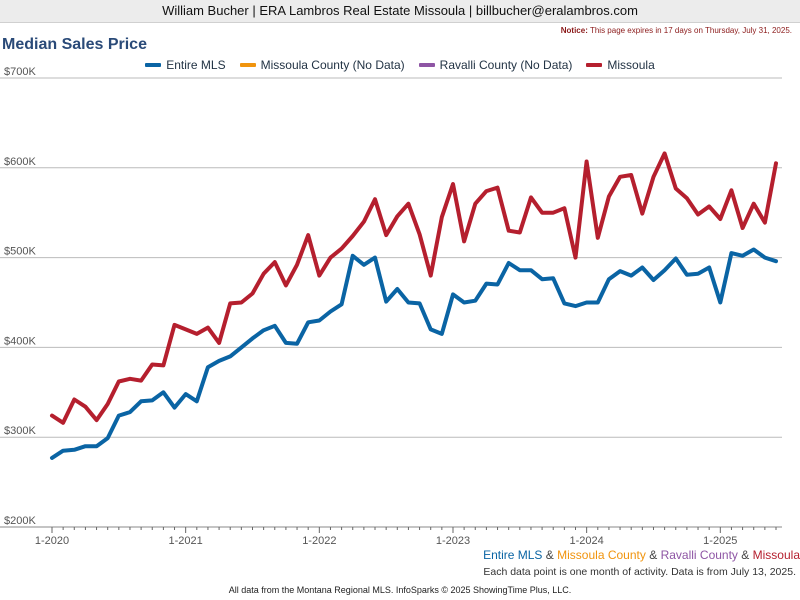  Describe the element at coordinates (74, 44) in the screenshot. I see `chart-title: Median Sales Price` at that location.